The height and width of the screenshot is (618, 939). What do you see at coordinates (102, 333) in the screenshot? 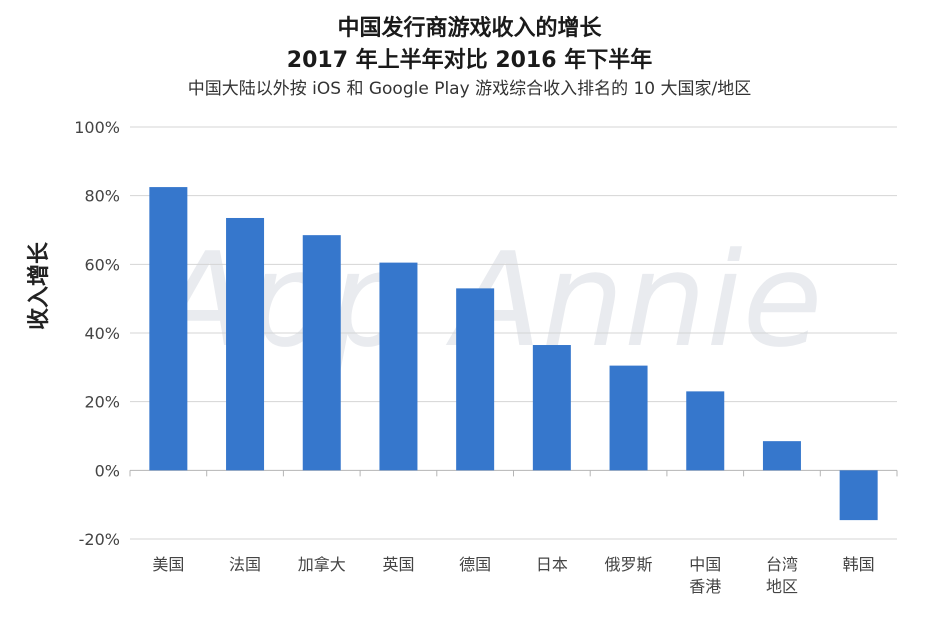
I see `y-tick-label: 40%` at bounding box center [102, 333].